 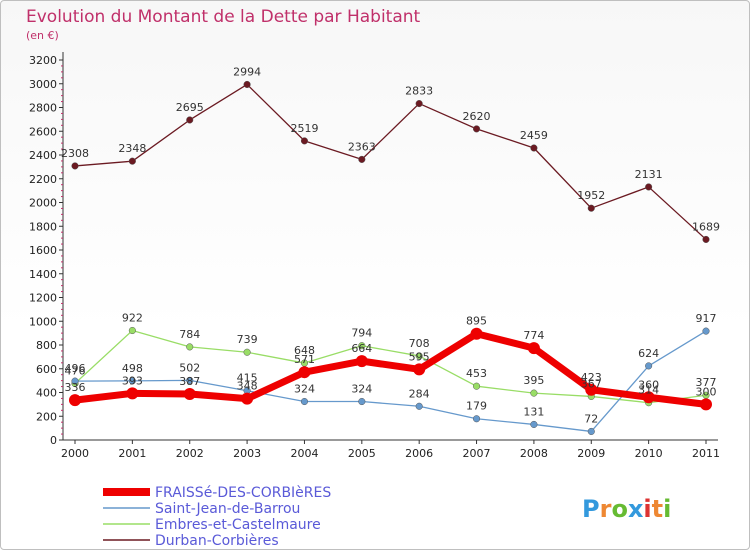 I want to click on y-tick-label: 600, so click(x=46, y=369).